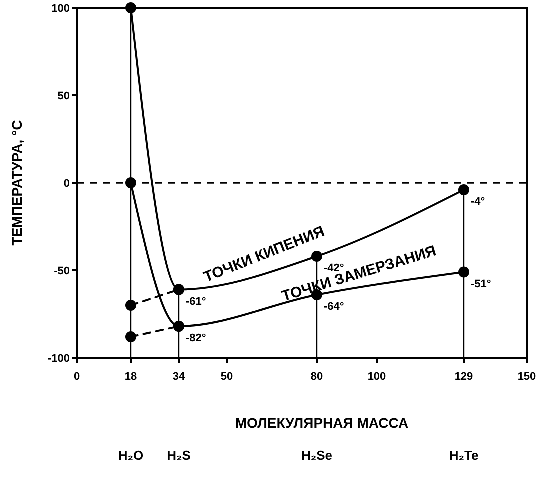  Describe the element at coordinates (131, 377) in the screenshot. I see `x-tick-label: 18` at that location.